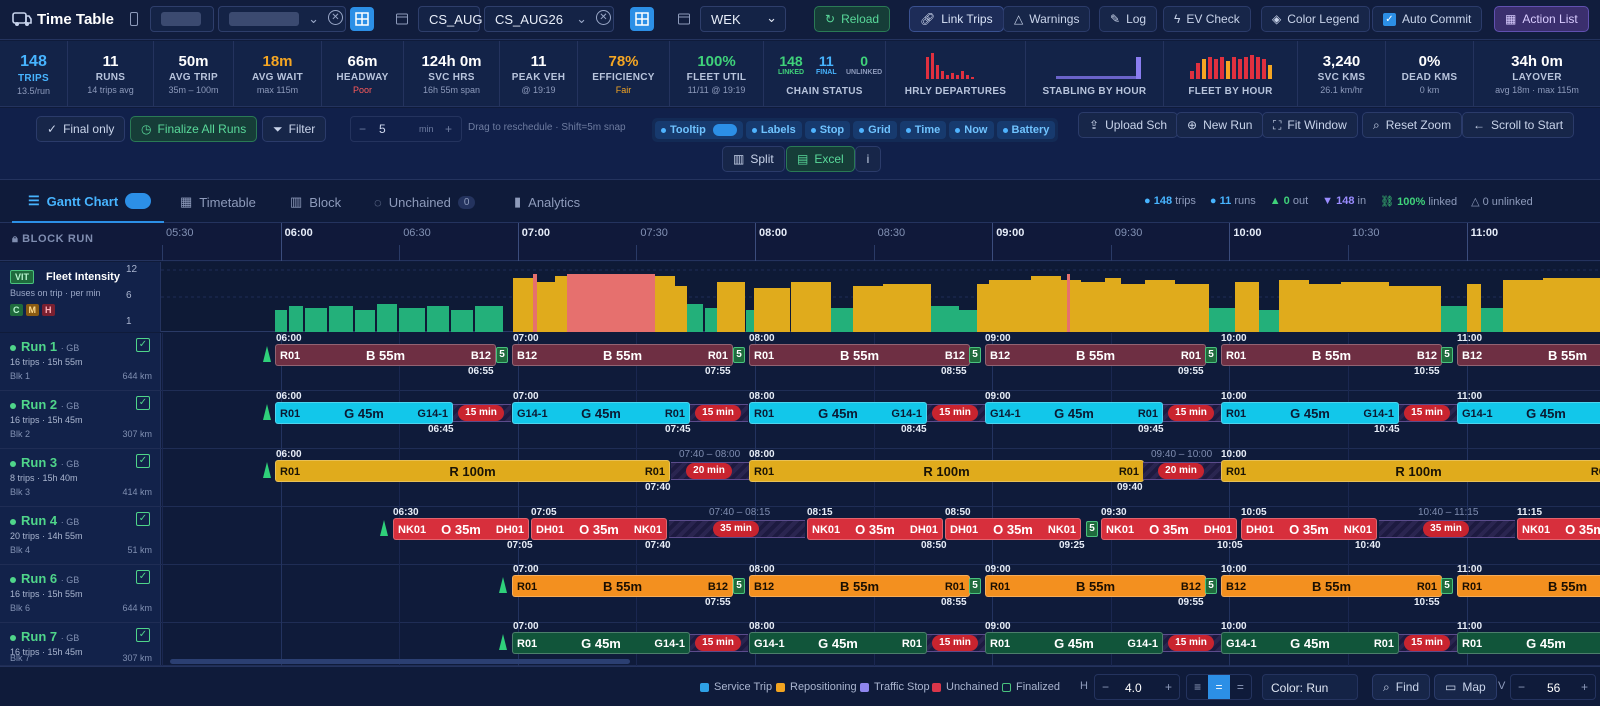 This screenshot has height=706, width=1600. What do you see at coordinates (547, 202) in the screenshot?
I see `tab-analytics: ▮ Analytics` at bounding box center [547, 202].